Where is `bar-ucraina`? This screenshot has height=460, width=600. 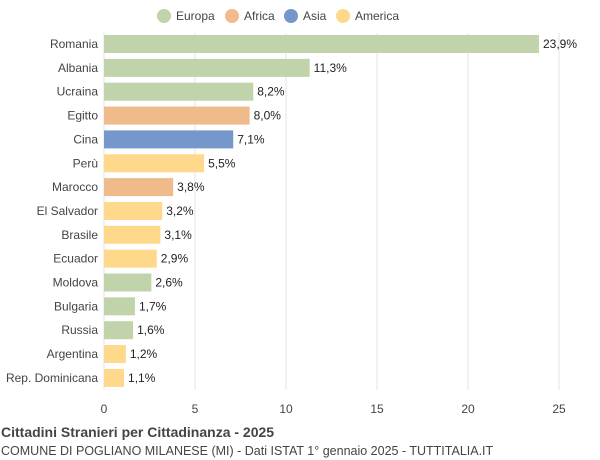
bar-ucraina is located at coordinates (179, 91).